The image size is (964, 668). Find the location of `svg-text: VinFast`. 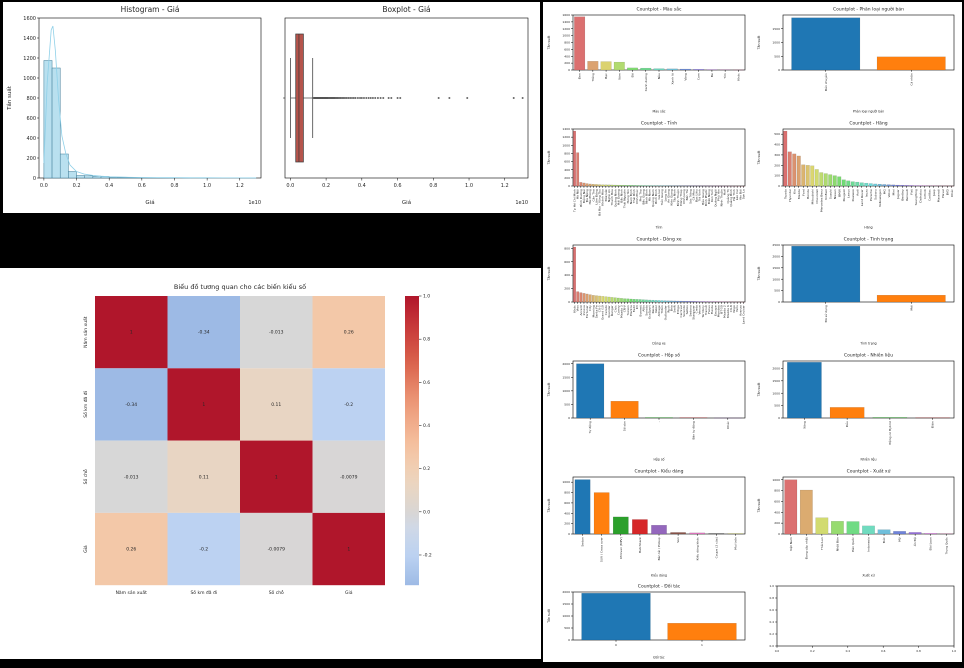

svg-text: VinFast is located at coordinates (826, 194).